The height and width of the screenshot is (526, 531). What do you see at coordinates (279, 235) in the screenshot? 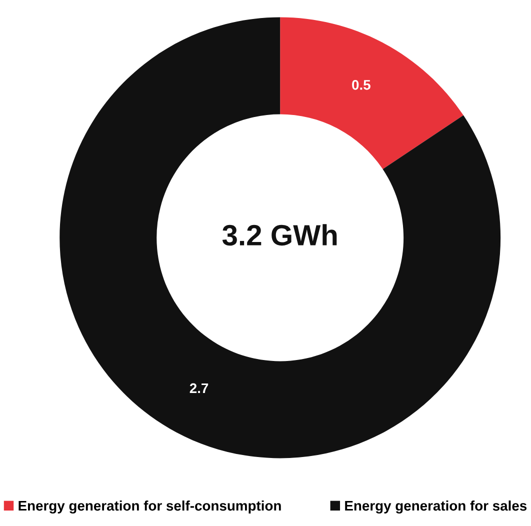
I see `text: 3.2 GWh` at bounding box center [279, 235].